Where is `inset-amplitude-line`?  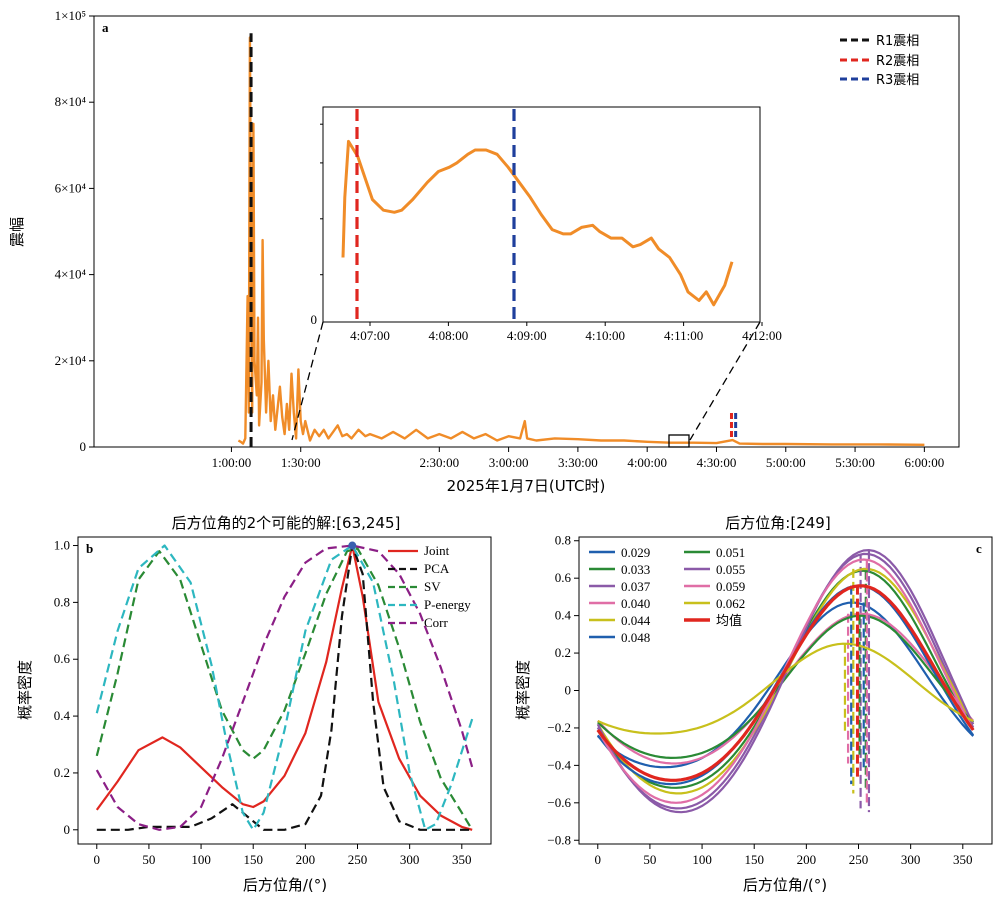
inset-amplitude-line is located at coordinates (537, 223).